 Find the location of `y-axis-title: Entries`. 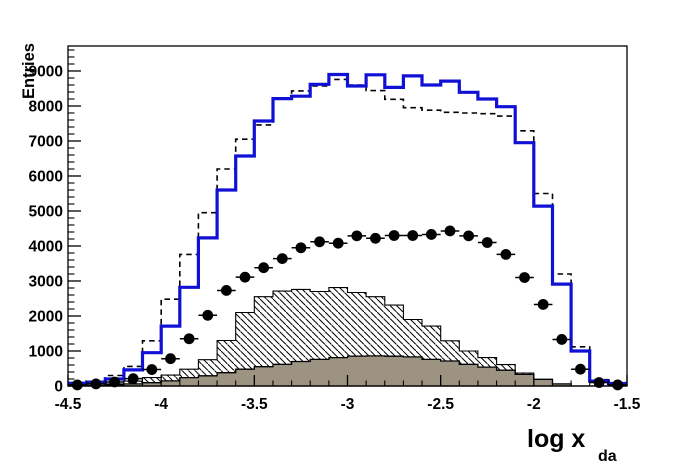

y-axis-title: Entries is located at coordinates (29, 71).